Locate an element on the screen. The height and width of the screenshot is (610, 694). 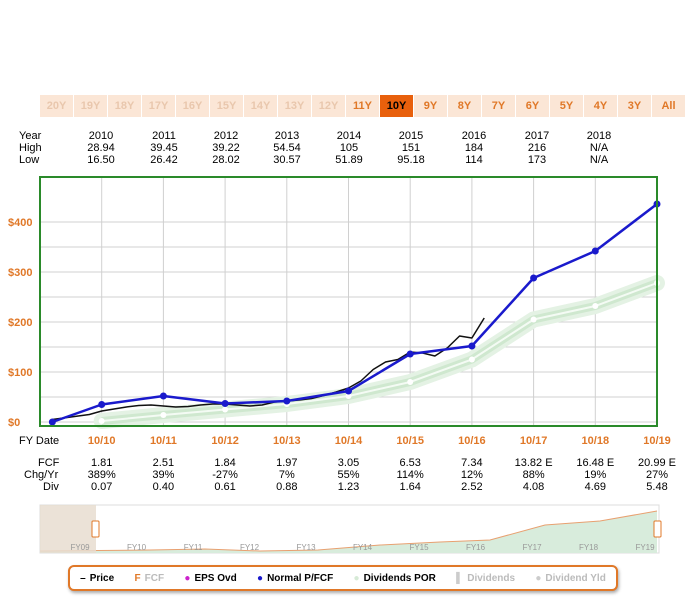
low-cell: 26.42 is located at coordinates (164, 160).